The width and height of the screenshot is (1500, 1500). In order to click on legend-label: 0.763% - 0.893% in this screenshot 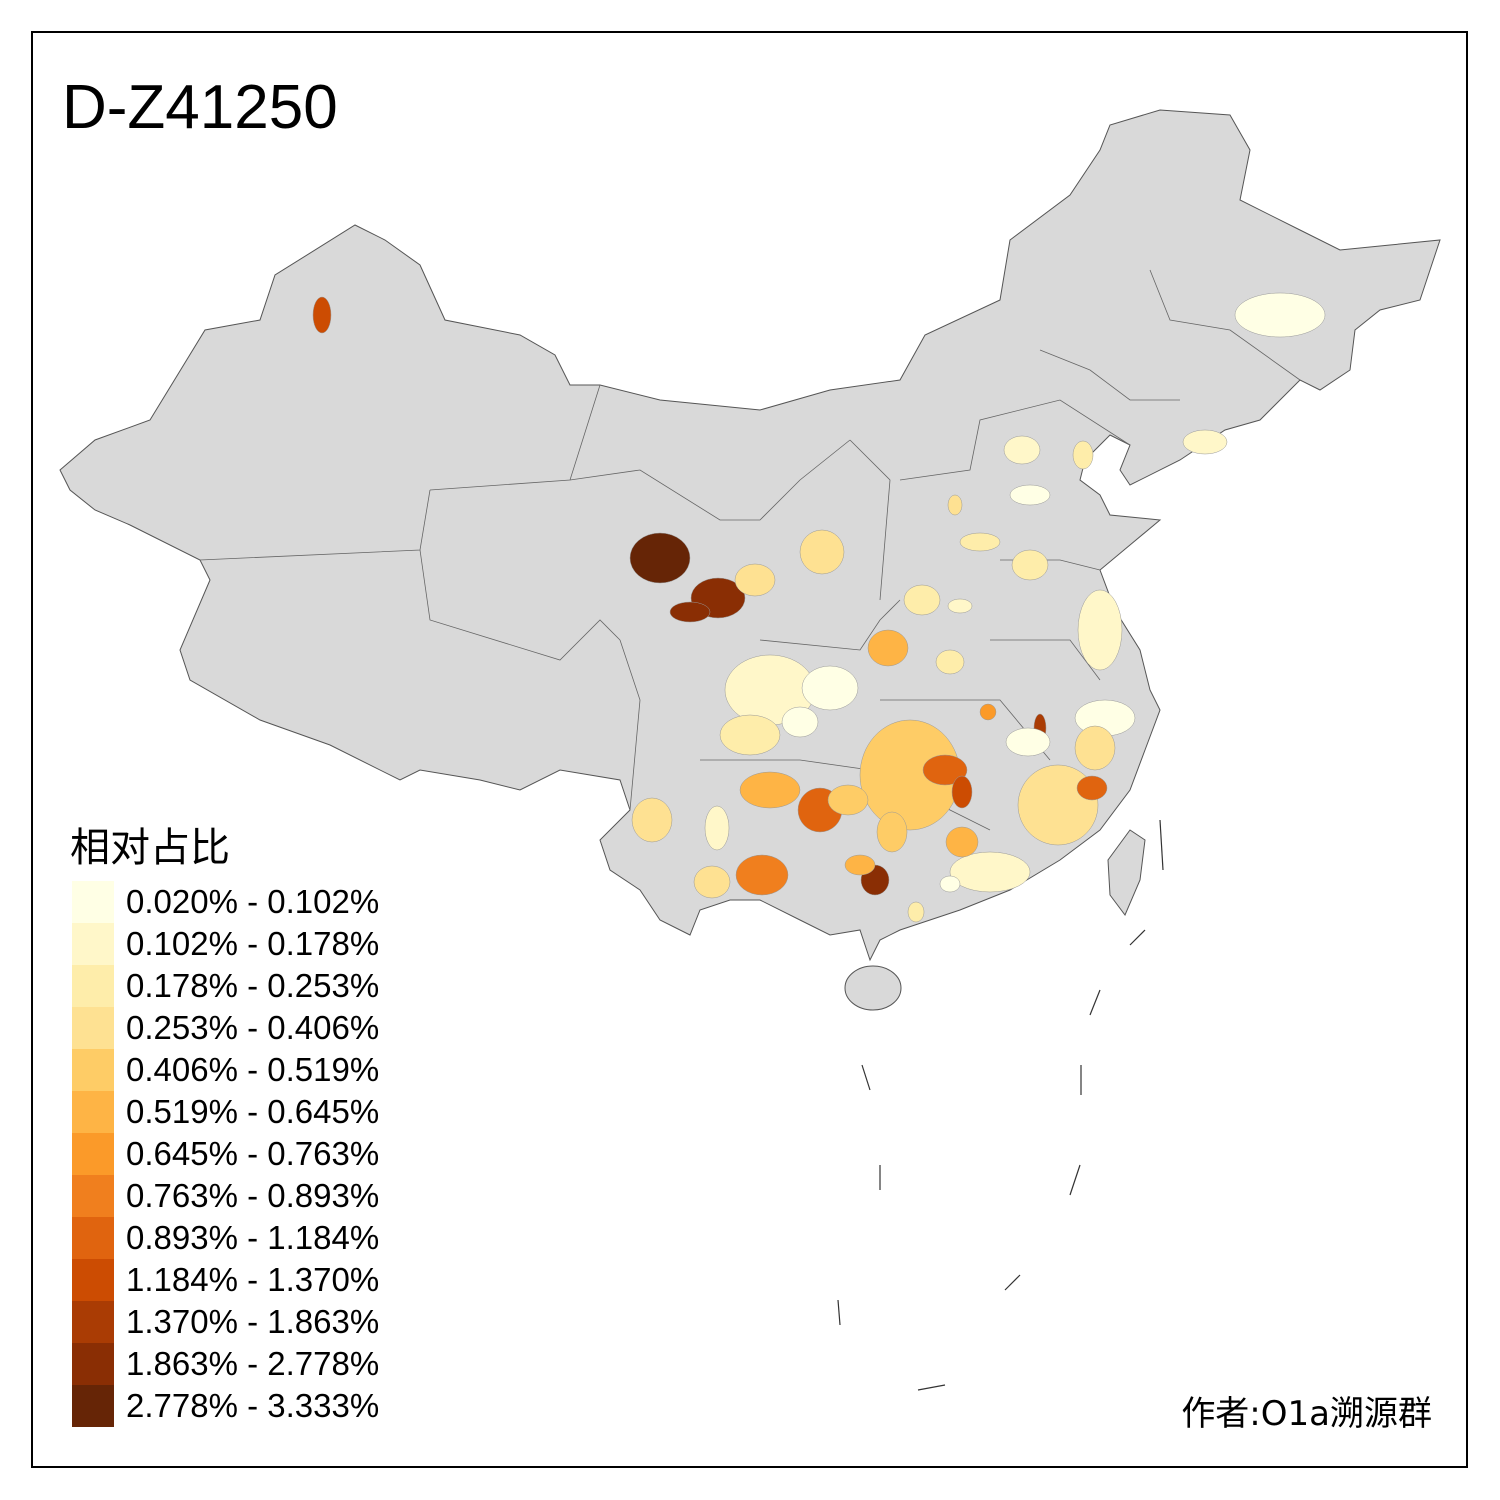, I will do `click(253, 1195)`.